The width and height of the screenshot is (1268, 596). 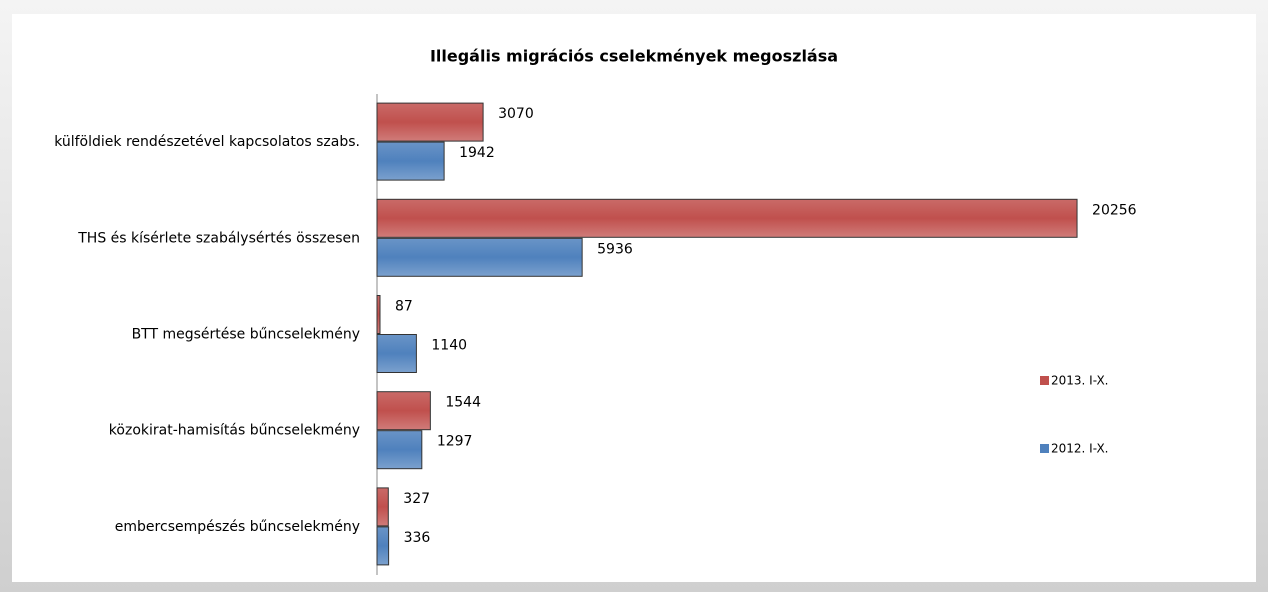 What do you see at coordinates (416, 499) in the screenshot?
I see `data-label: 327` at bounding box center [416, 499].